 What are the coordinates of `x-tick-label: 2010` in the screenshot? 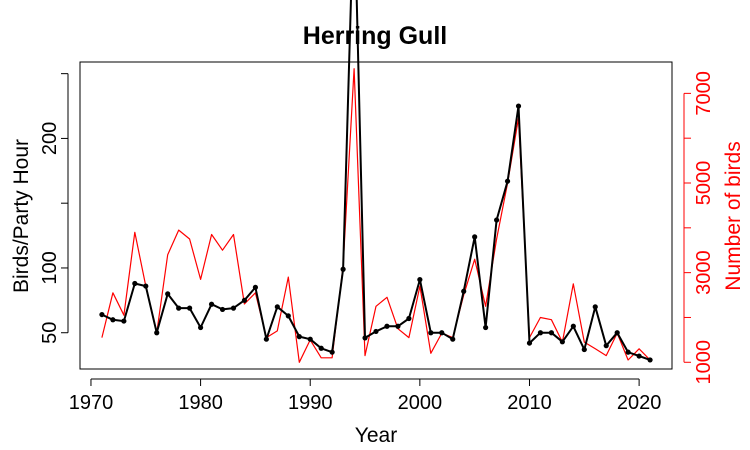 It's located at (529, 403).